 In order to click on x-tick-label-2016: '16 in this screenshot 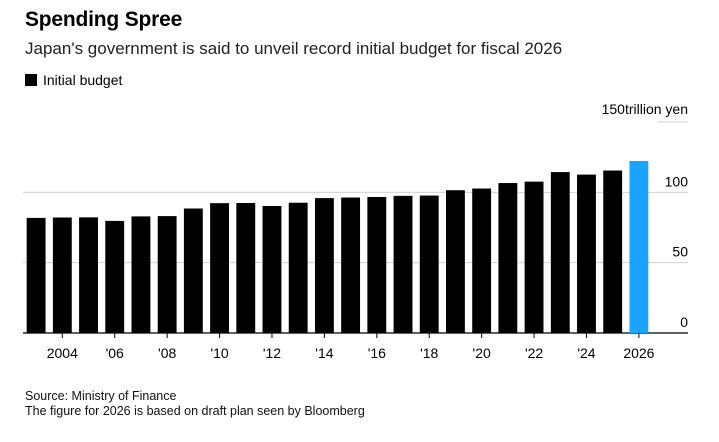, I will do `click(377, 353)`.